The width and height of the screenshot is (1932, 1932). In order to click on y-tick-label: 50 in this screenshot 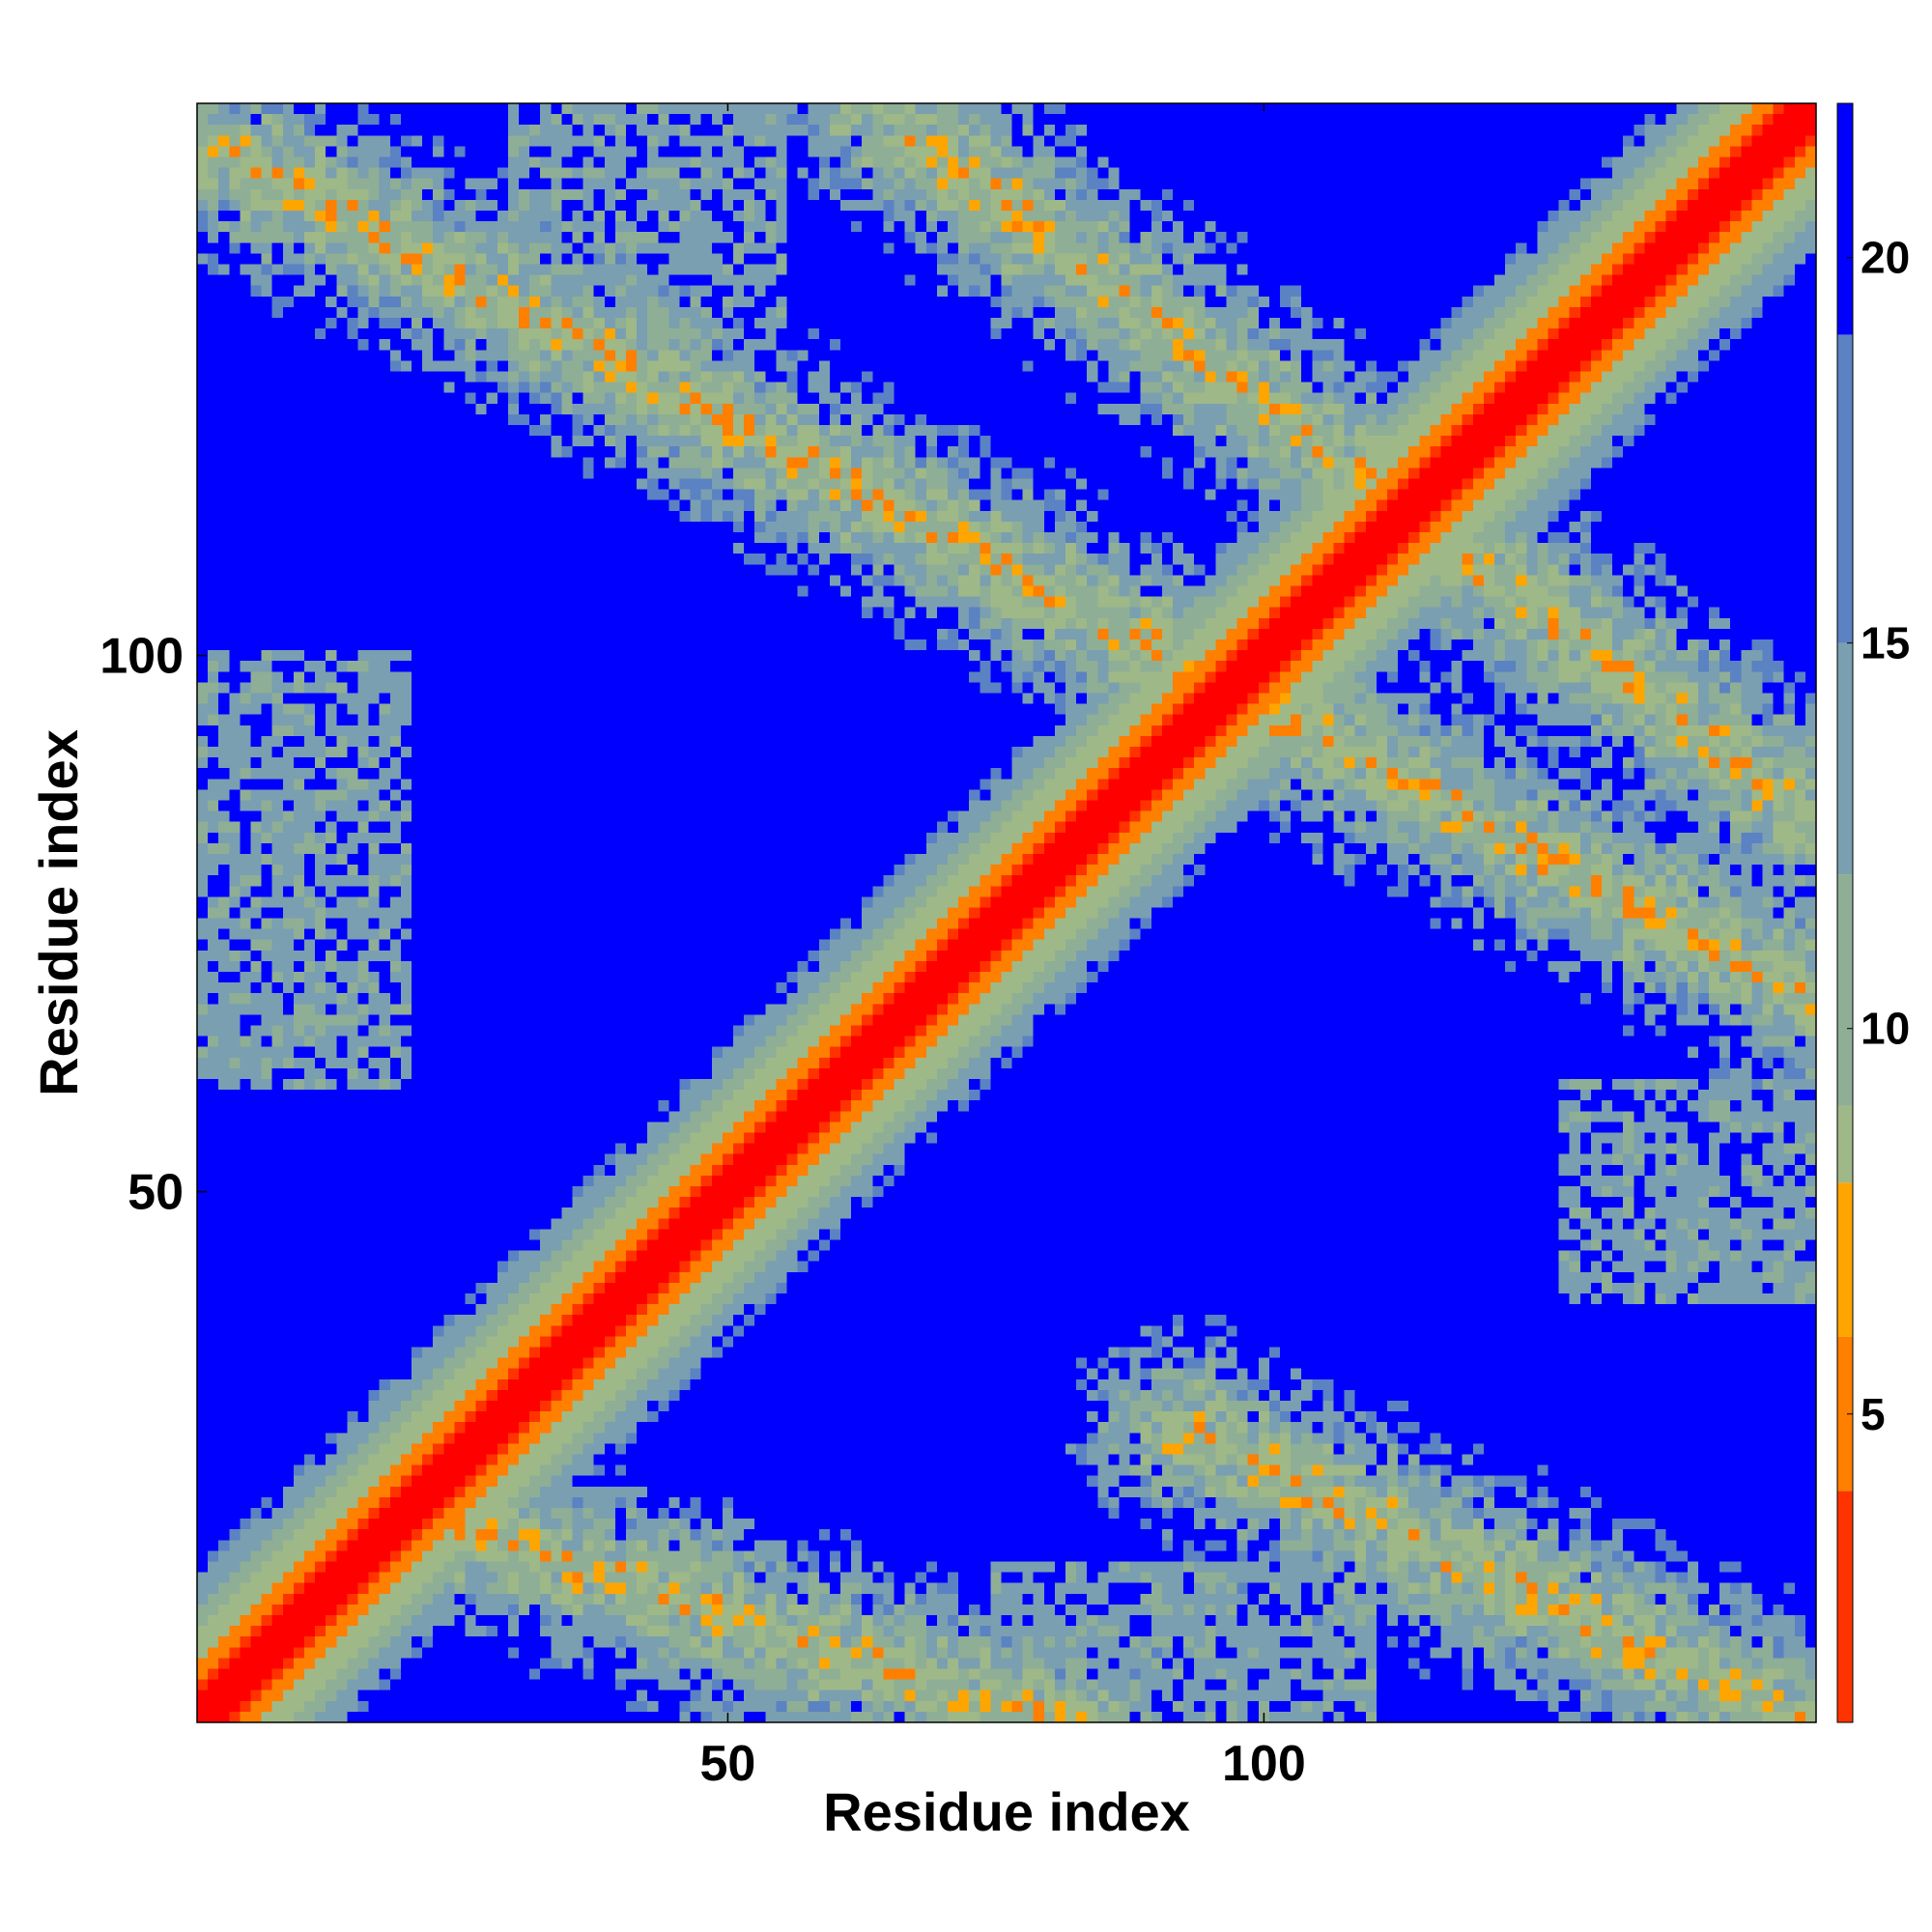, I will do `click(156, 1193)`.